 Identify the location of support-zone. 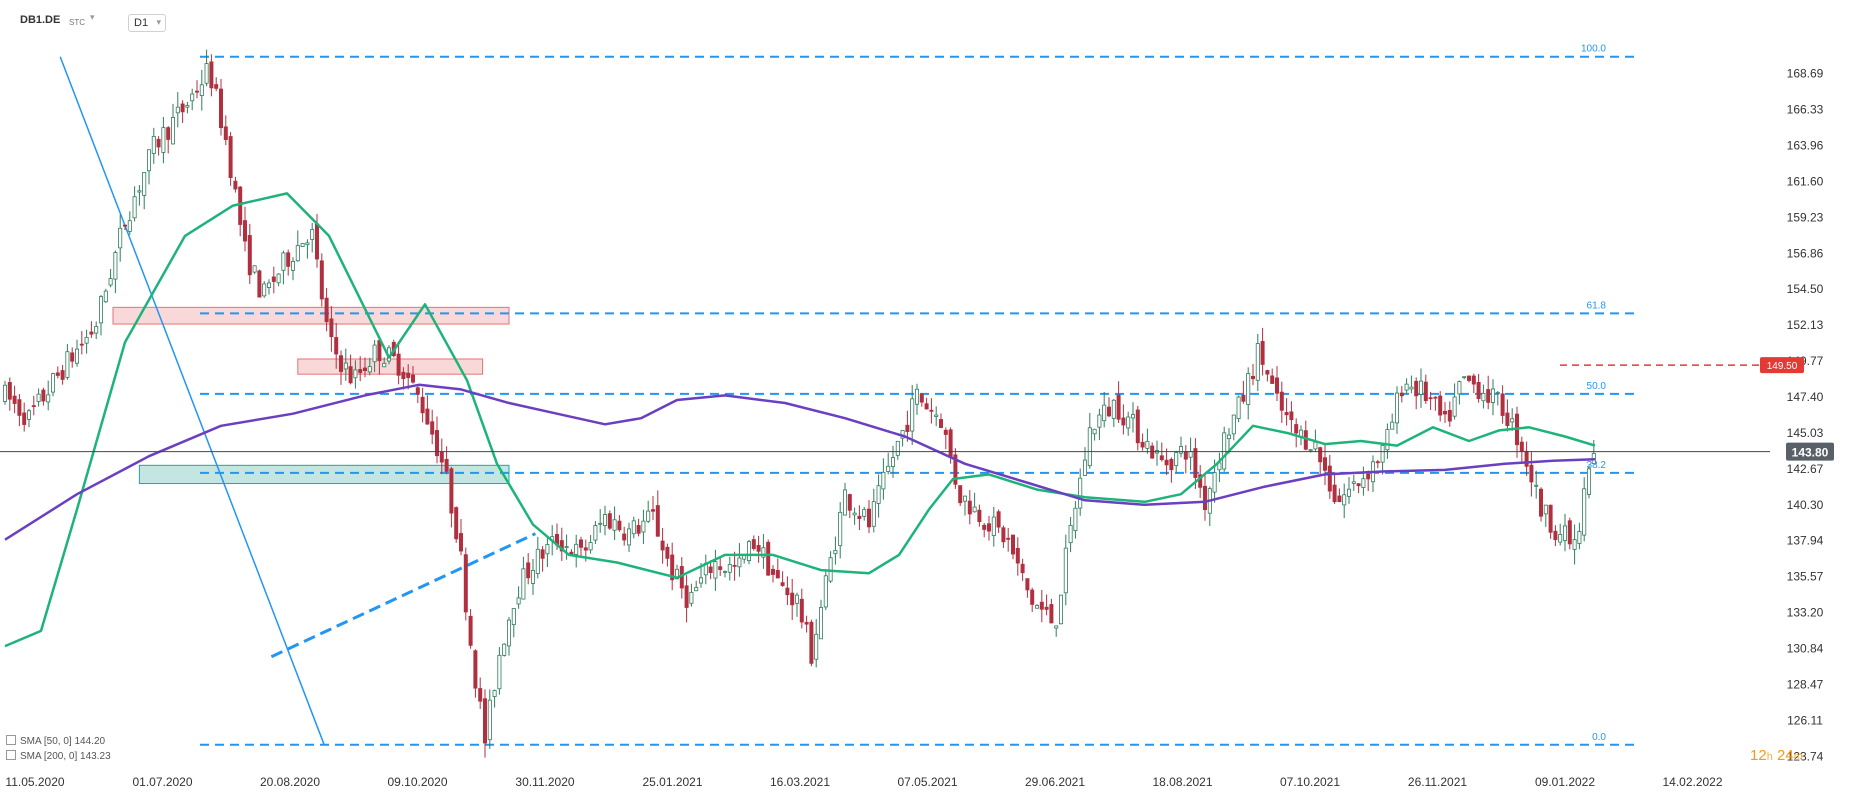
(324, 474).